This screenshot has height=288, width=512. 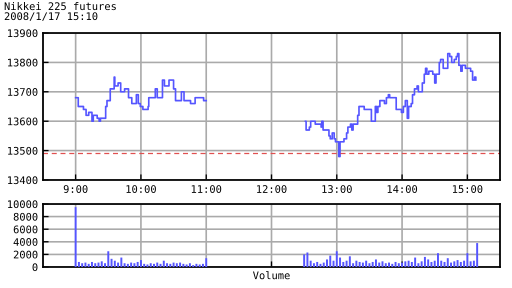 I want to click on y-tick-label: 13400, so click(x=23, y=180).